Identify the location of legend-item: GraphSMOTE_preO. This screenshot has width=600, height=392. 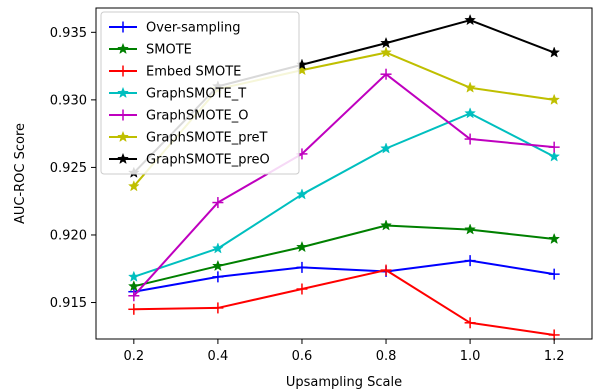
(189, 160).